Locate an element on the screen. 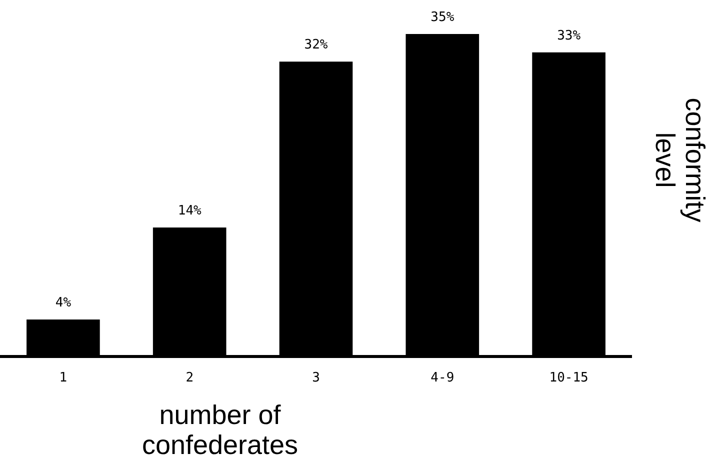 Image resolution: width=721 pixels, height=468 pixels. x-tick-label: 4-9 is located at coordinates (442, 378).